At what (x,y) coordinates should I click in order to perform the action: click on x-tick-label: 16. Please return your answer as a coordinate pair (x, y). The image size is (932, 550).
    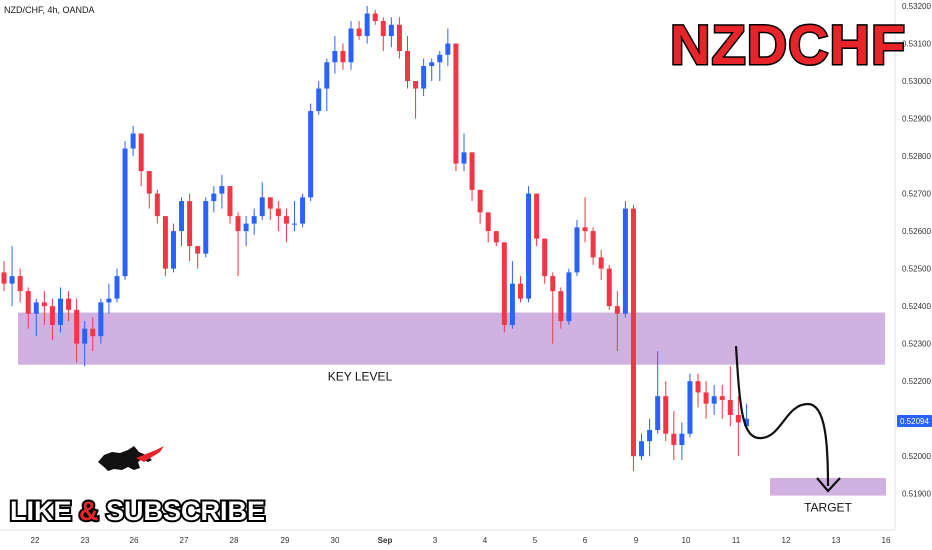
    Looking at the image, I should click on (886, 540).